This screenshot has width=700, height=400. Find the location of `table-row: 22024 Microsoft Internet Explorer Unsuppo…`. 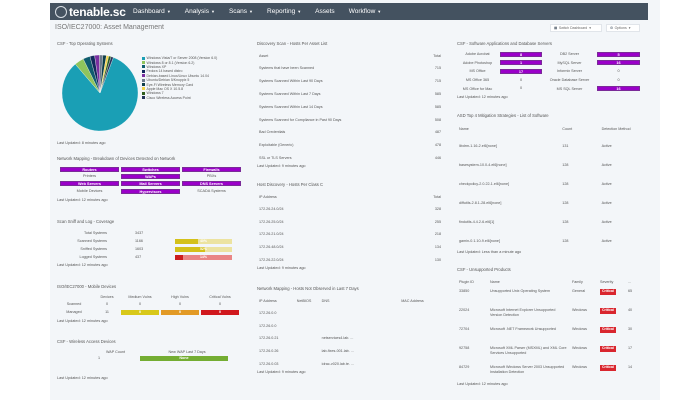

table-row: 22024 Microsoft Internet Explorer Unsuppo… is located at coordinates (550, 315).